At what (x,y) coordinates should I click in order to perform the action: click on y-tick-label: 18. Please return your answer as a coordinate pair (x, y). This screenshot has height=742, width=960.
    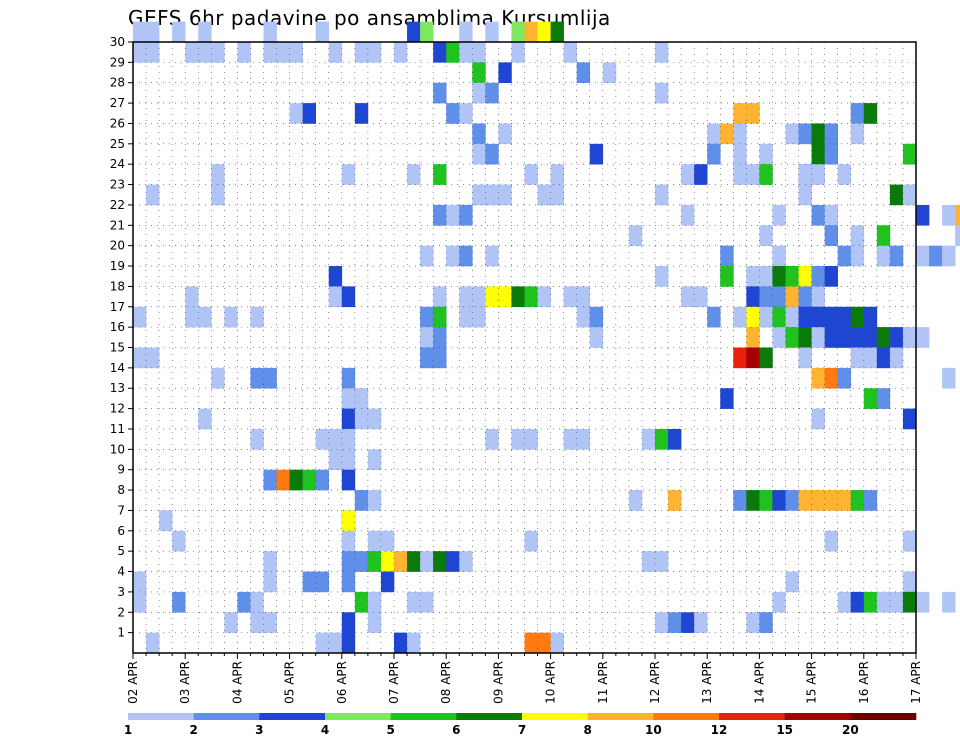
    Looking at the image, I should click on (117, 286).